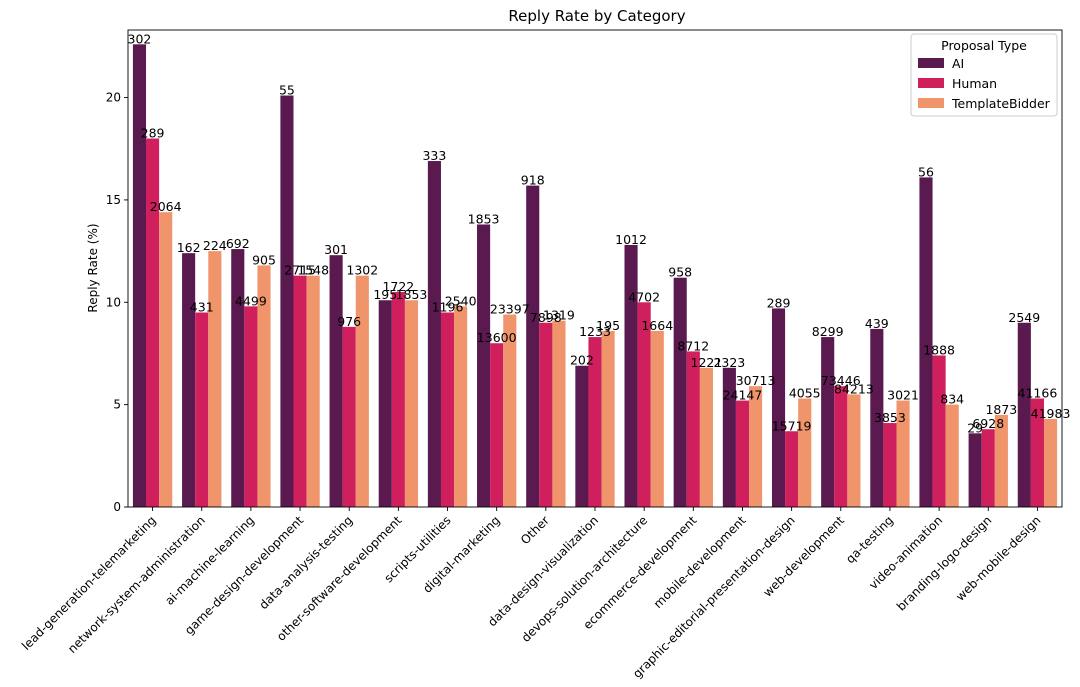 This screenshot has height=687, width=1080. Describe the element at coordinates (497, 337) in the screenshot. I see `bar-label-human-7: 13600` at that location.